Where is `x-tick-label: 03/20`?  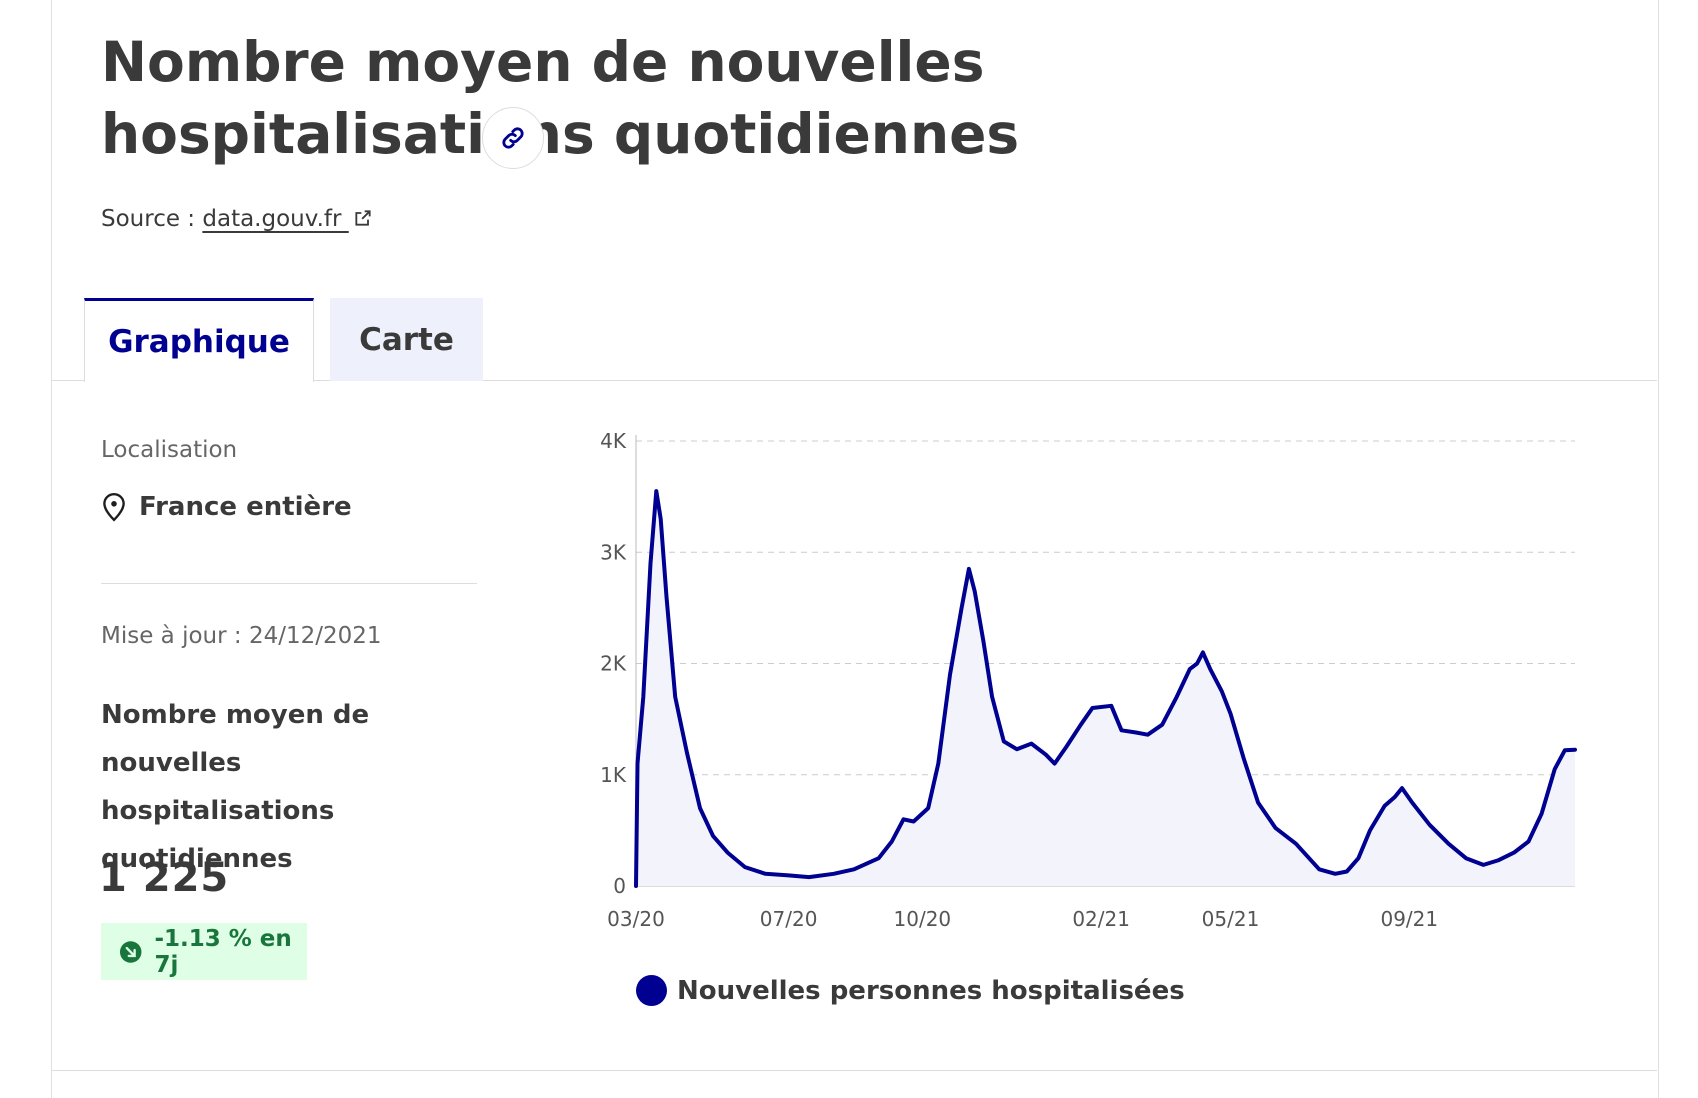
x-tick-label: 03/20 is located at coordinates (636, 919).